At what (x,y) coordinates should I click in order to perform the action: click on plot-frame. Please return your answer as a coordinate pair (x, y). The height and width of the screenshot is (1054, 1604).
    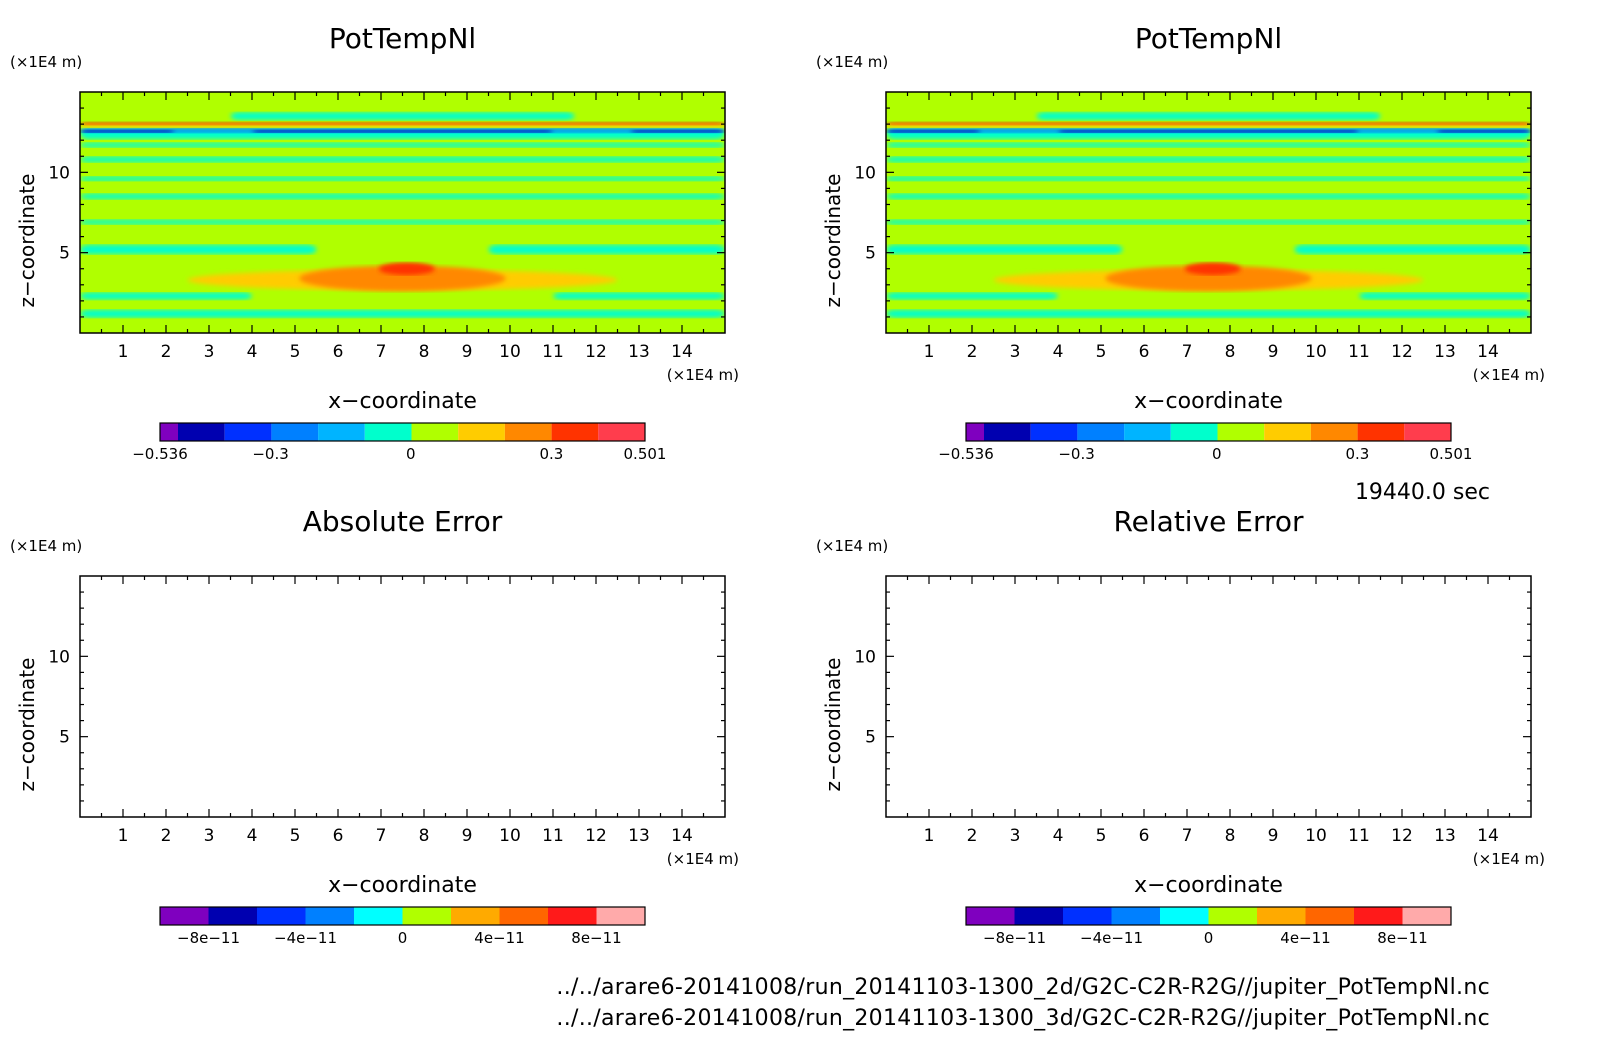
    Looking at the image, I should click on (1208, 696).